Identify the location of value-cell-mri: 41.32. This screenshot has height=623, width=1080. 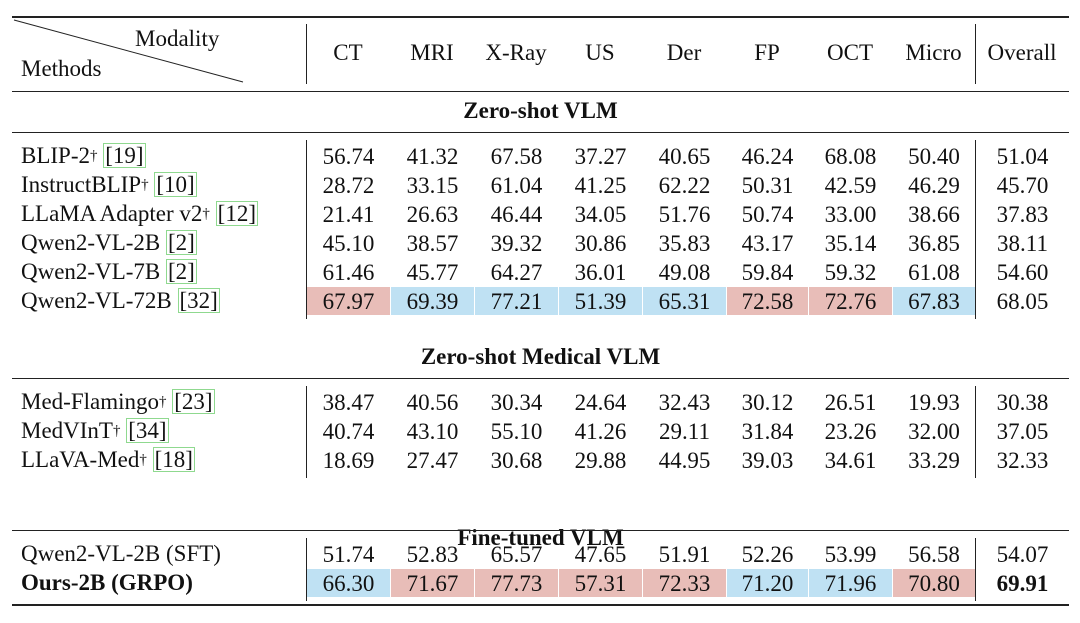
(432, 156).